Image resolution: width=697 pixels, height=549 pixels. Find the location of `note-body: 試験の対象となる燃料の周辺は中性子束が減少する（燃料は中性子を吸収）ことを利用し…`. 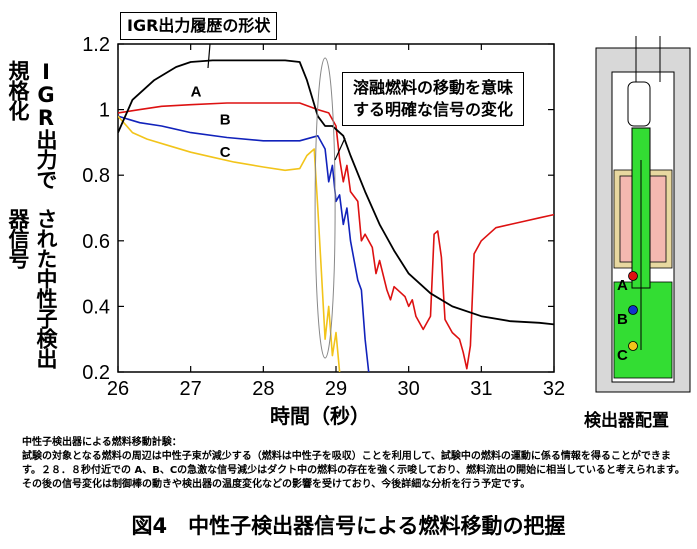

note-body: 試験の対象となる燃料の周辺は中性子束が減少する（燃料は中性子を吸収）ことを利用し… is located at coordinates (353, 470).